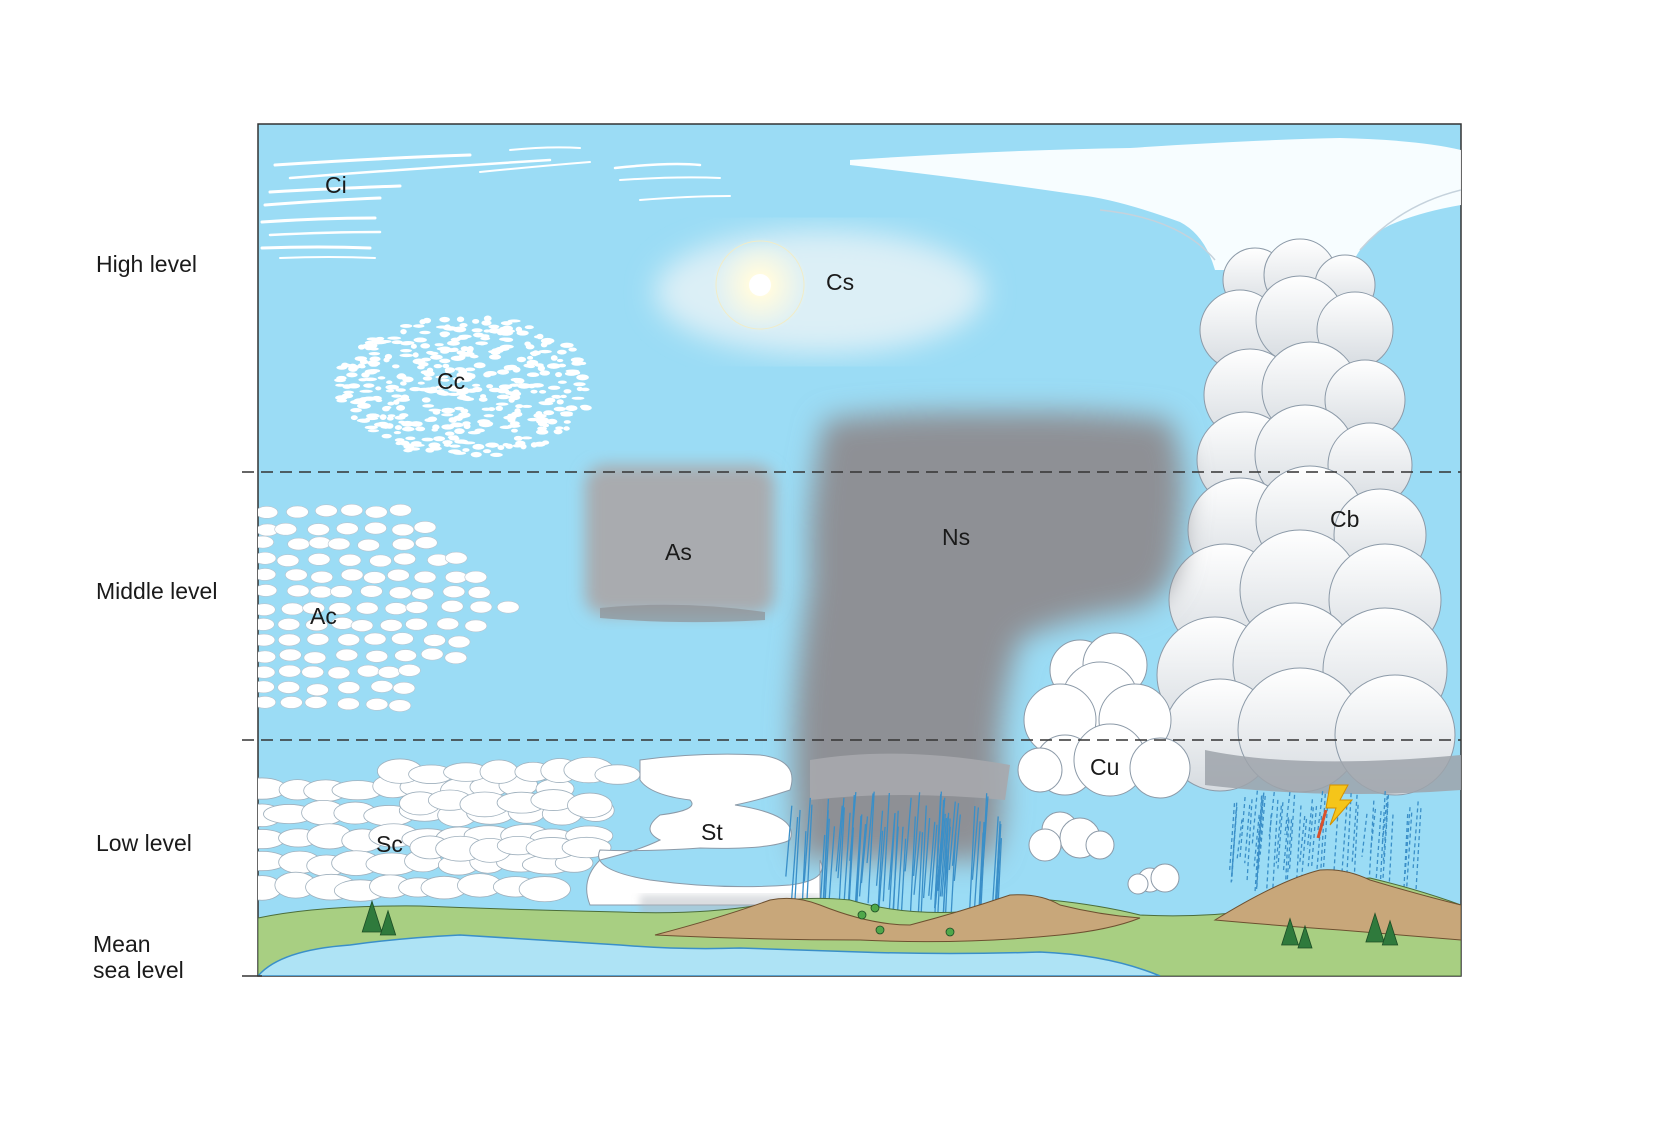 The width and height of the screenshot is (1654, 1142). What do you see at coordinates (389, 607) in the screenshot?
I see `altocumulus-cloud` at bounding box center [389, 607].